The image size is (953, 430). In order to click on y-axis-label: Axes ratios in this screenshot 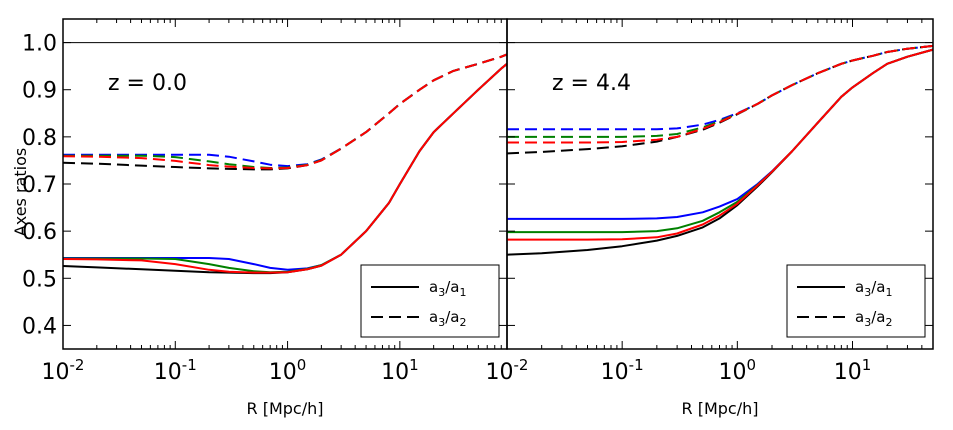, I will do `click(20, 192)`.